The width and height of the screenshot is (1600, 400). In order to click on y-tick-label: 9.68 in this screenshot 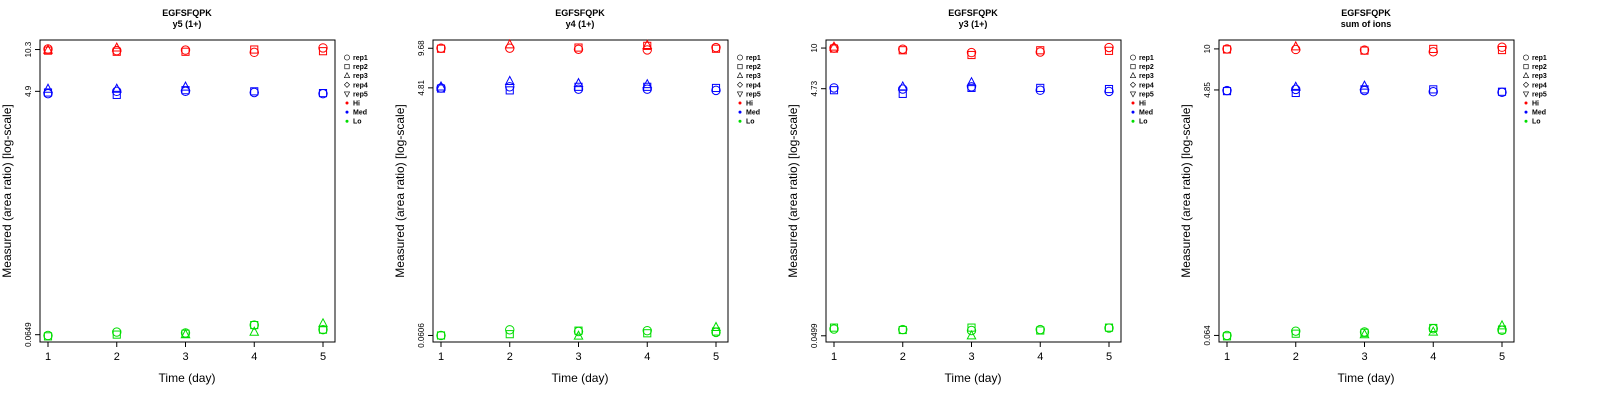, I will do `click(421, 48)`.